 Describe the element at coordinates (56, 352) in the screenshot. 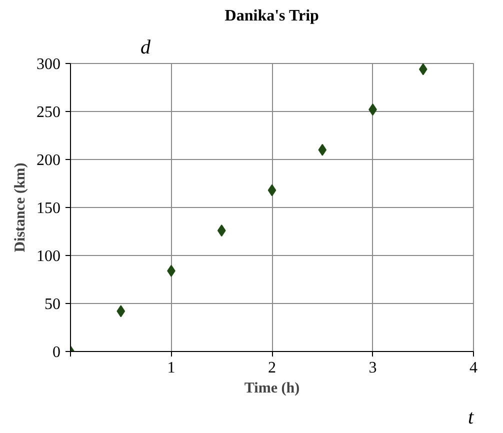

I see `y-tick-label: 0` at that location.